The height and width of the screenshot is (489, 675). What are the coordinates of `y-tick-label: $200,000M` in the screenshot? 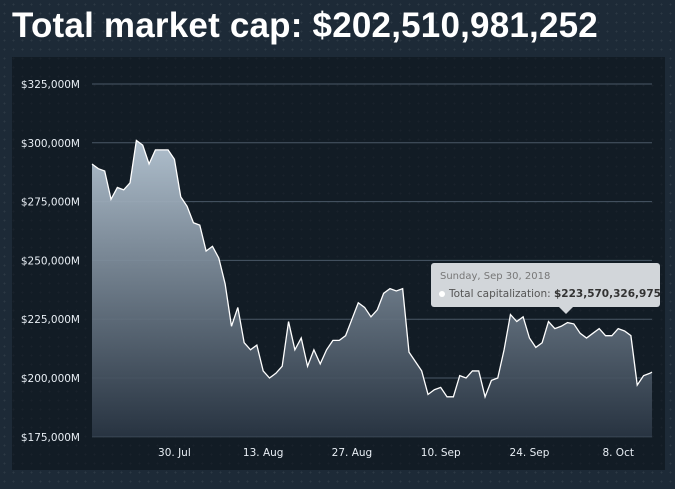 It's located at (50, 379).